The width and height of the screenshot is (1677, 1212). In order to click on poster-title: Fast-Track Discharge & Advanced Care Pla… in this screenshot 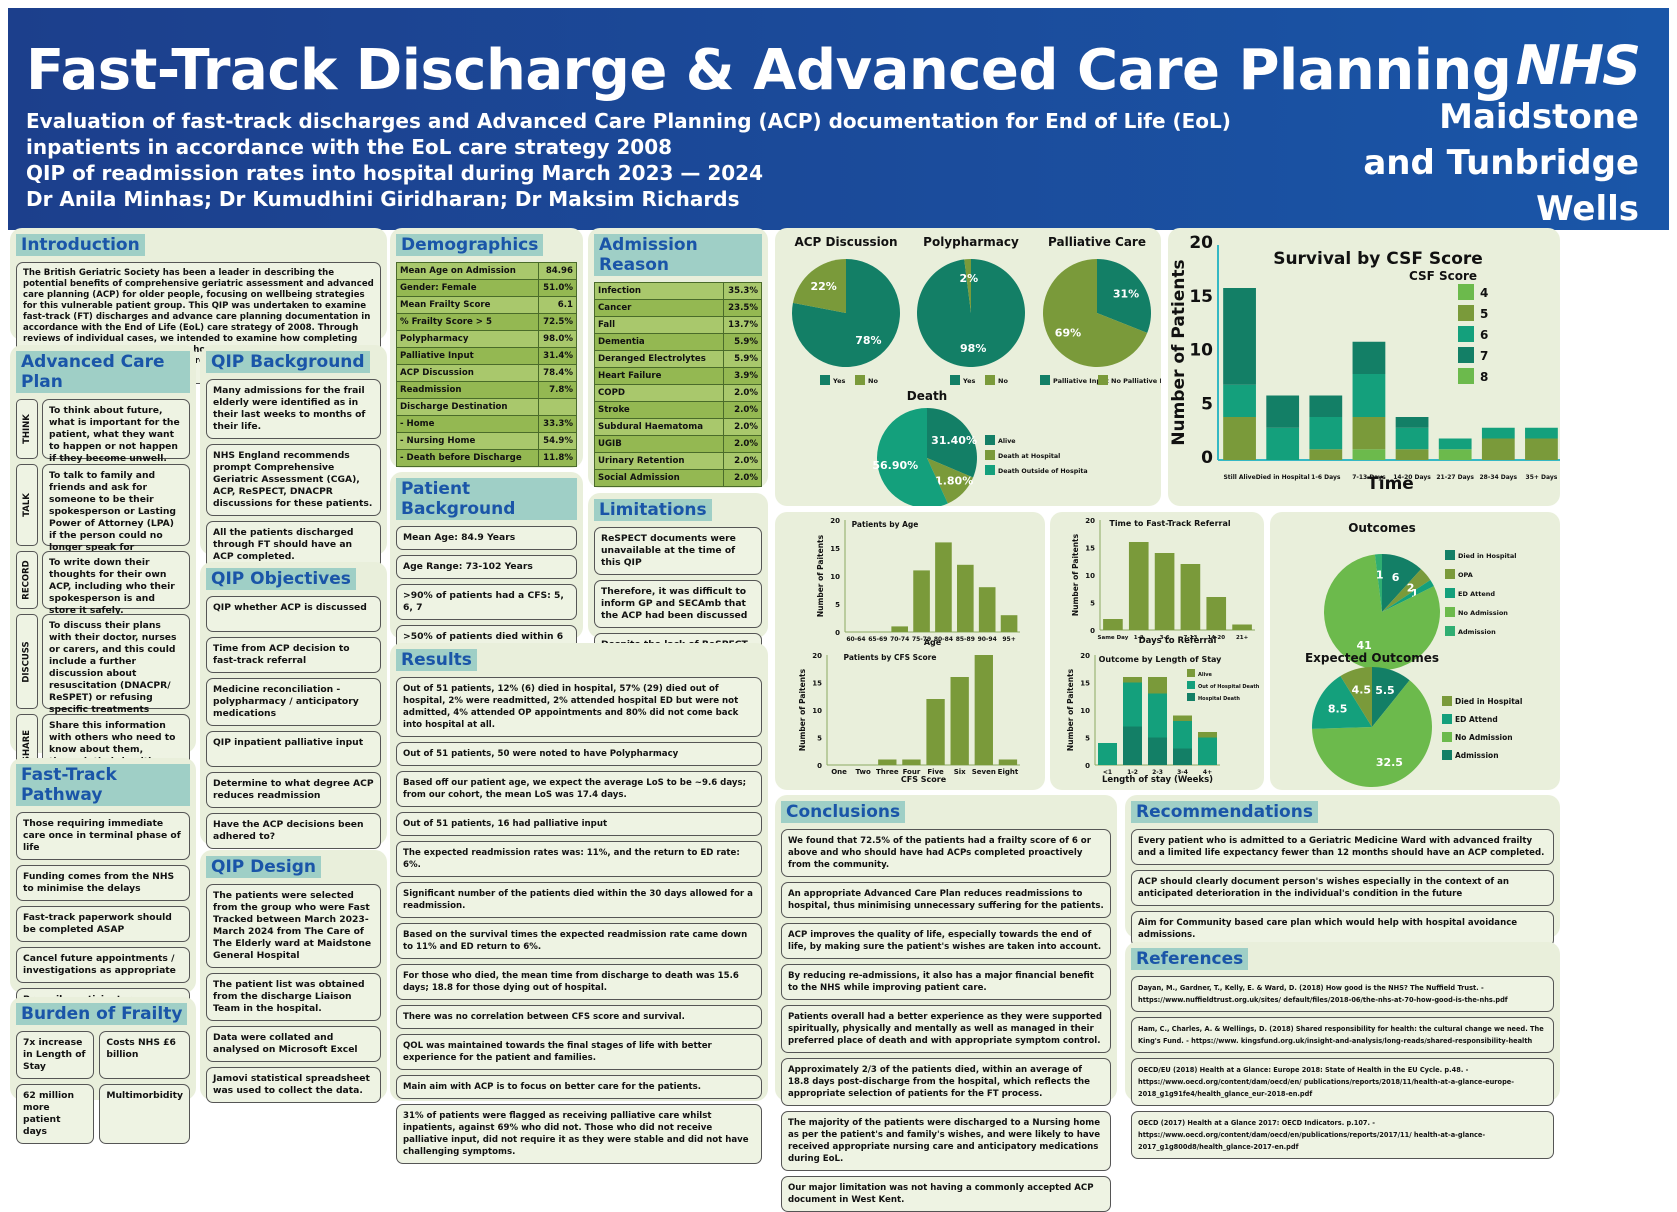, I will do `click(769, 70)`.